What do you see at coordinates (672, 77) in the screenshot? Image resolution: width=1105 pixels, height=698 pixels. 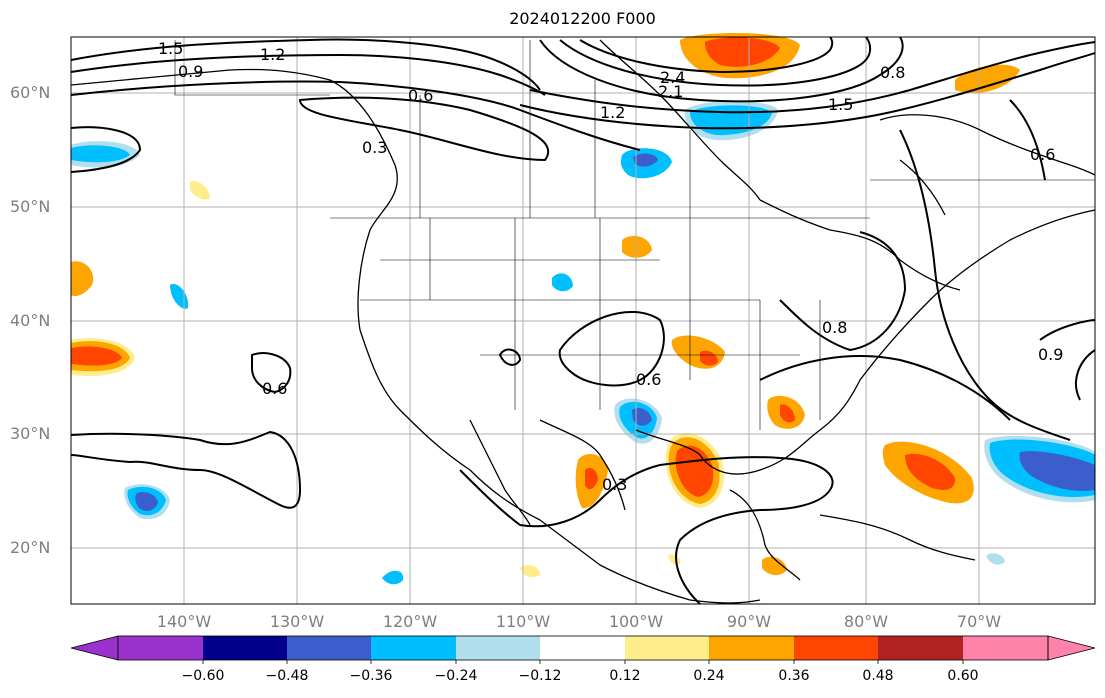 I see `contour-label: 2.4` at bounding box center [672, 77].